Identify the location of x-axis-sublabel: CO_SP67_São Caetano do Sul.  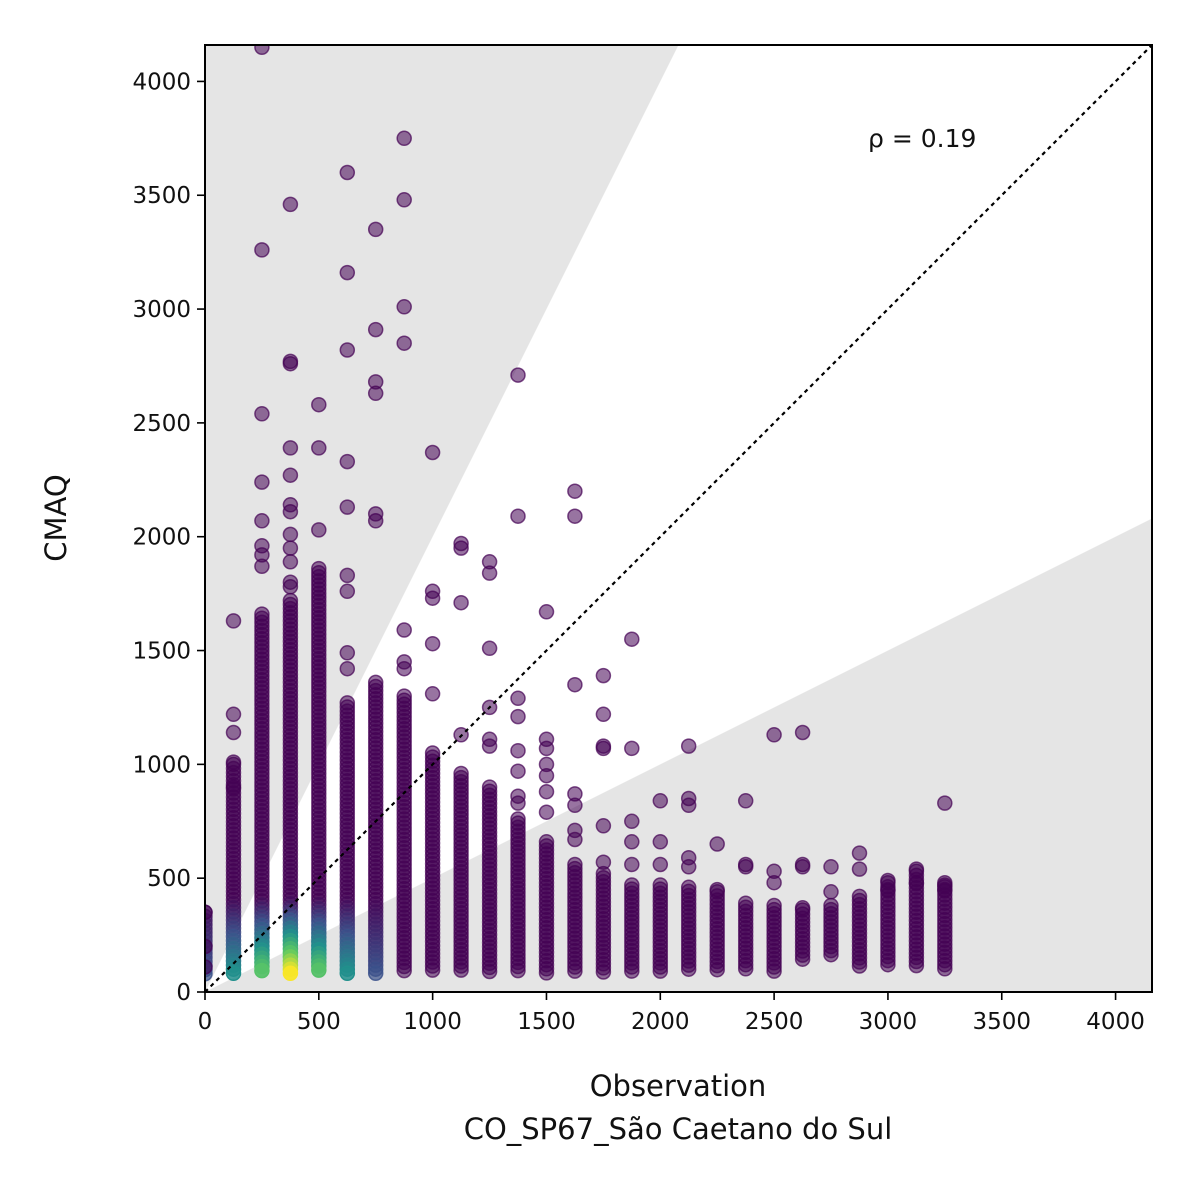
(678, 1129).